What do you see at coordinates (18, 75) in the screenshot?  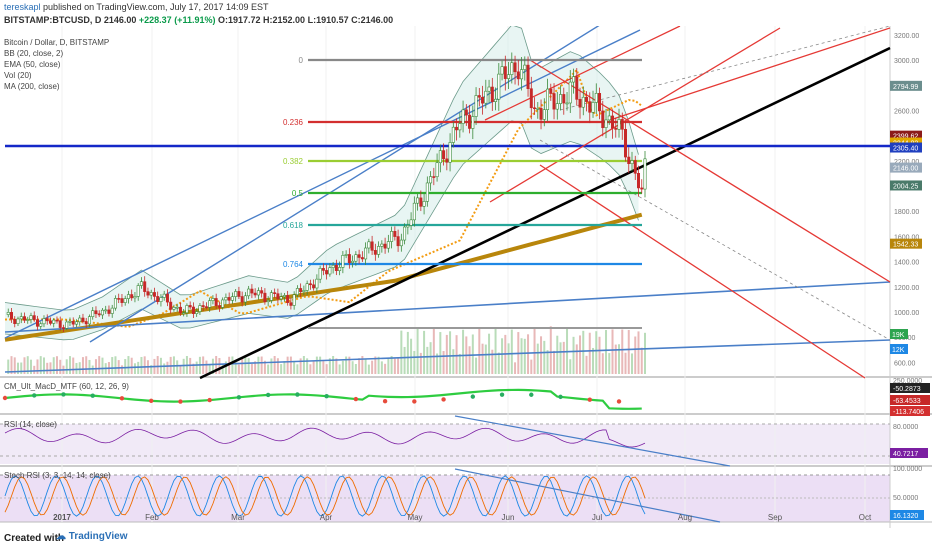 I see `legend-vol: Vol (20)` at bounding box center [18, 75].